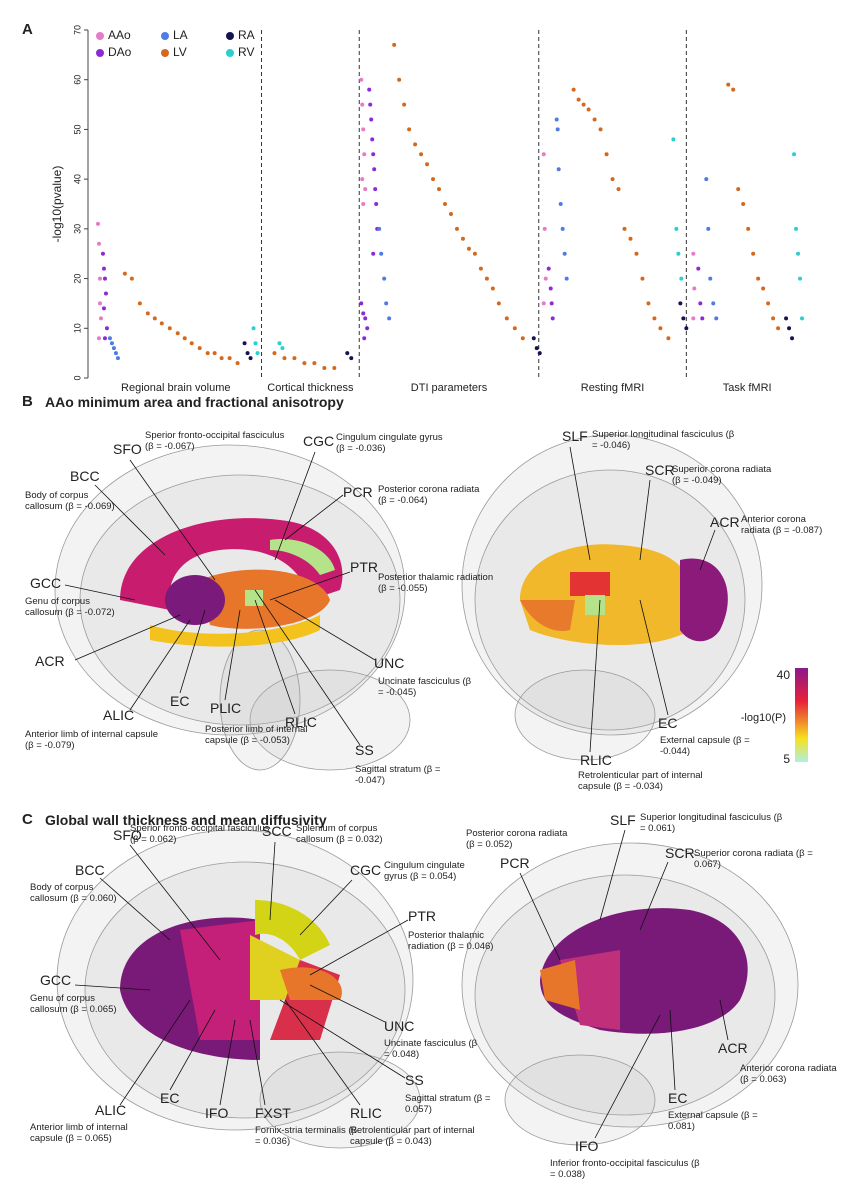 The image size is (848, 1189). What do you see at coordinates (788, 1074) in the screenshot?
I see `region-description: Anterior corona radiata (β = 0.063)` at bounding box center [788, 1074].